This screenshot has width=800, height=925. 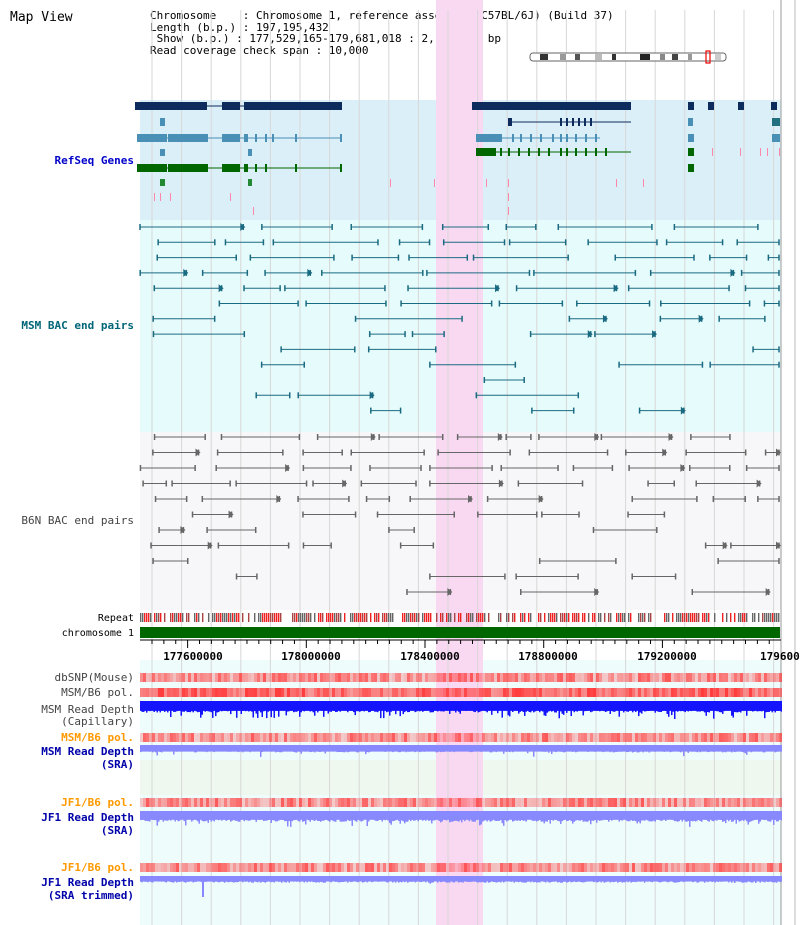 What do you see at coordinates (460, 630) in the screenshot?
I see `repeat-track` at bounding box center [460, 630].